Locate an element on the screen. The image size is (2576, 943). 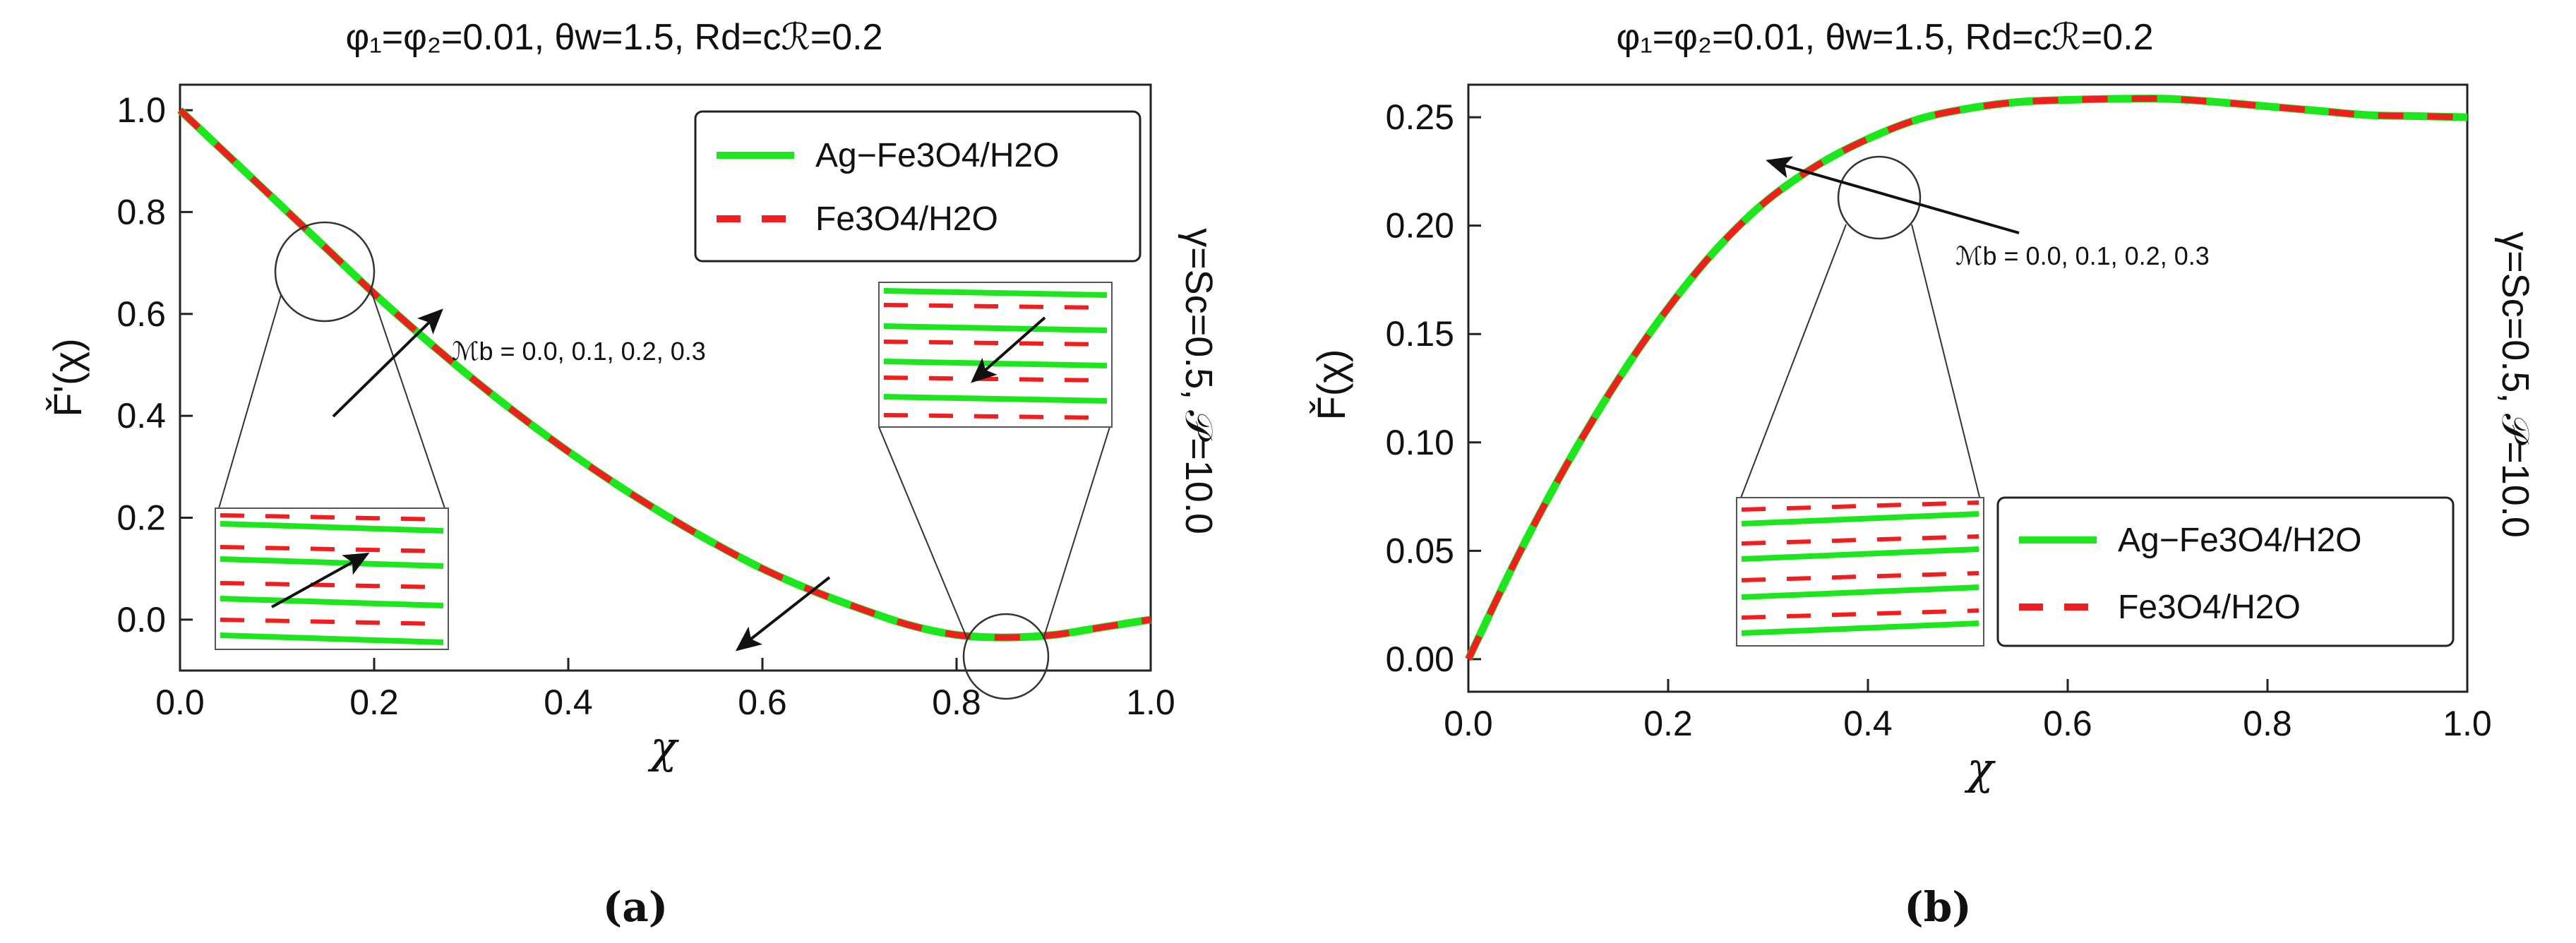
side-param-label-b: γ=Sc=0.5, 𝒫=10.0 is located at coordinates (2515, 385).